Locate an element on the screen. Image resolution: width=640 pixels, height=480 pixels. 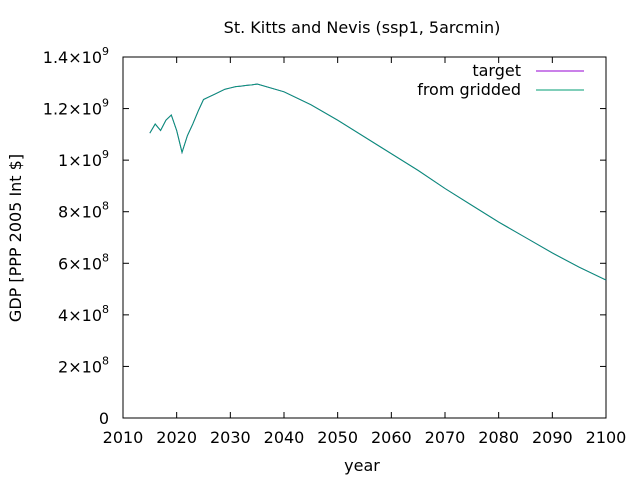
x-tick-label: 2040 is located at coordinates (284, 437).